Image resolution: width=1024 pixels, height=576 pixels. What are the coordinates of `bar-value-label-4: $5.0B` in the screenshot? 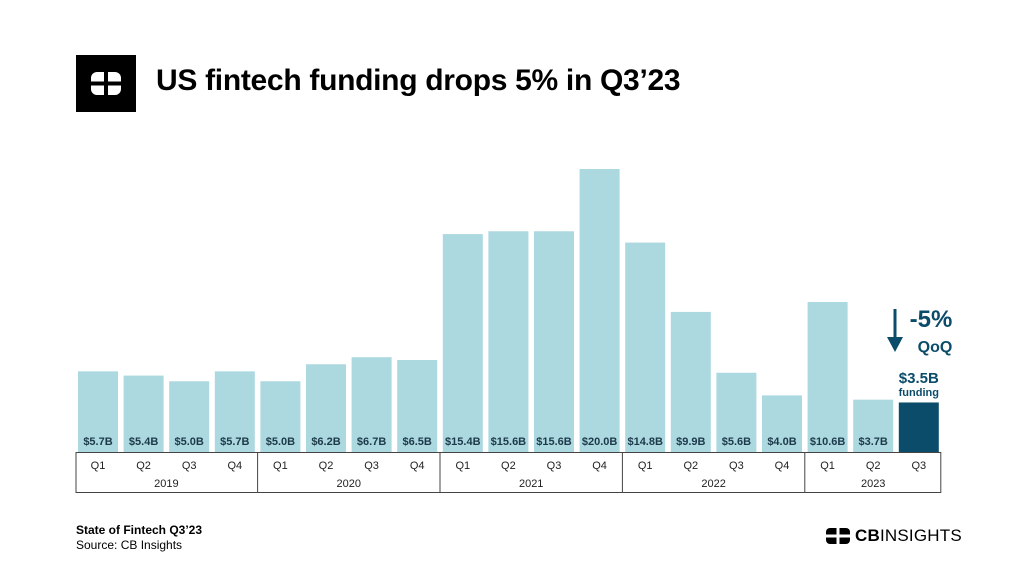 It's located at (280, 442).